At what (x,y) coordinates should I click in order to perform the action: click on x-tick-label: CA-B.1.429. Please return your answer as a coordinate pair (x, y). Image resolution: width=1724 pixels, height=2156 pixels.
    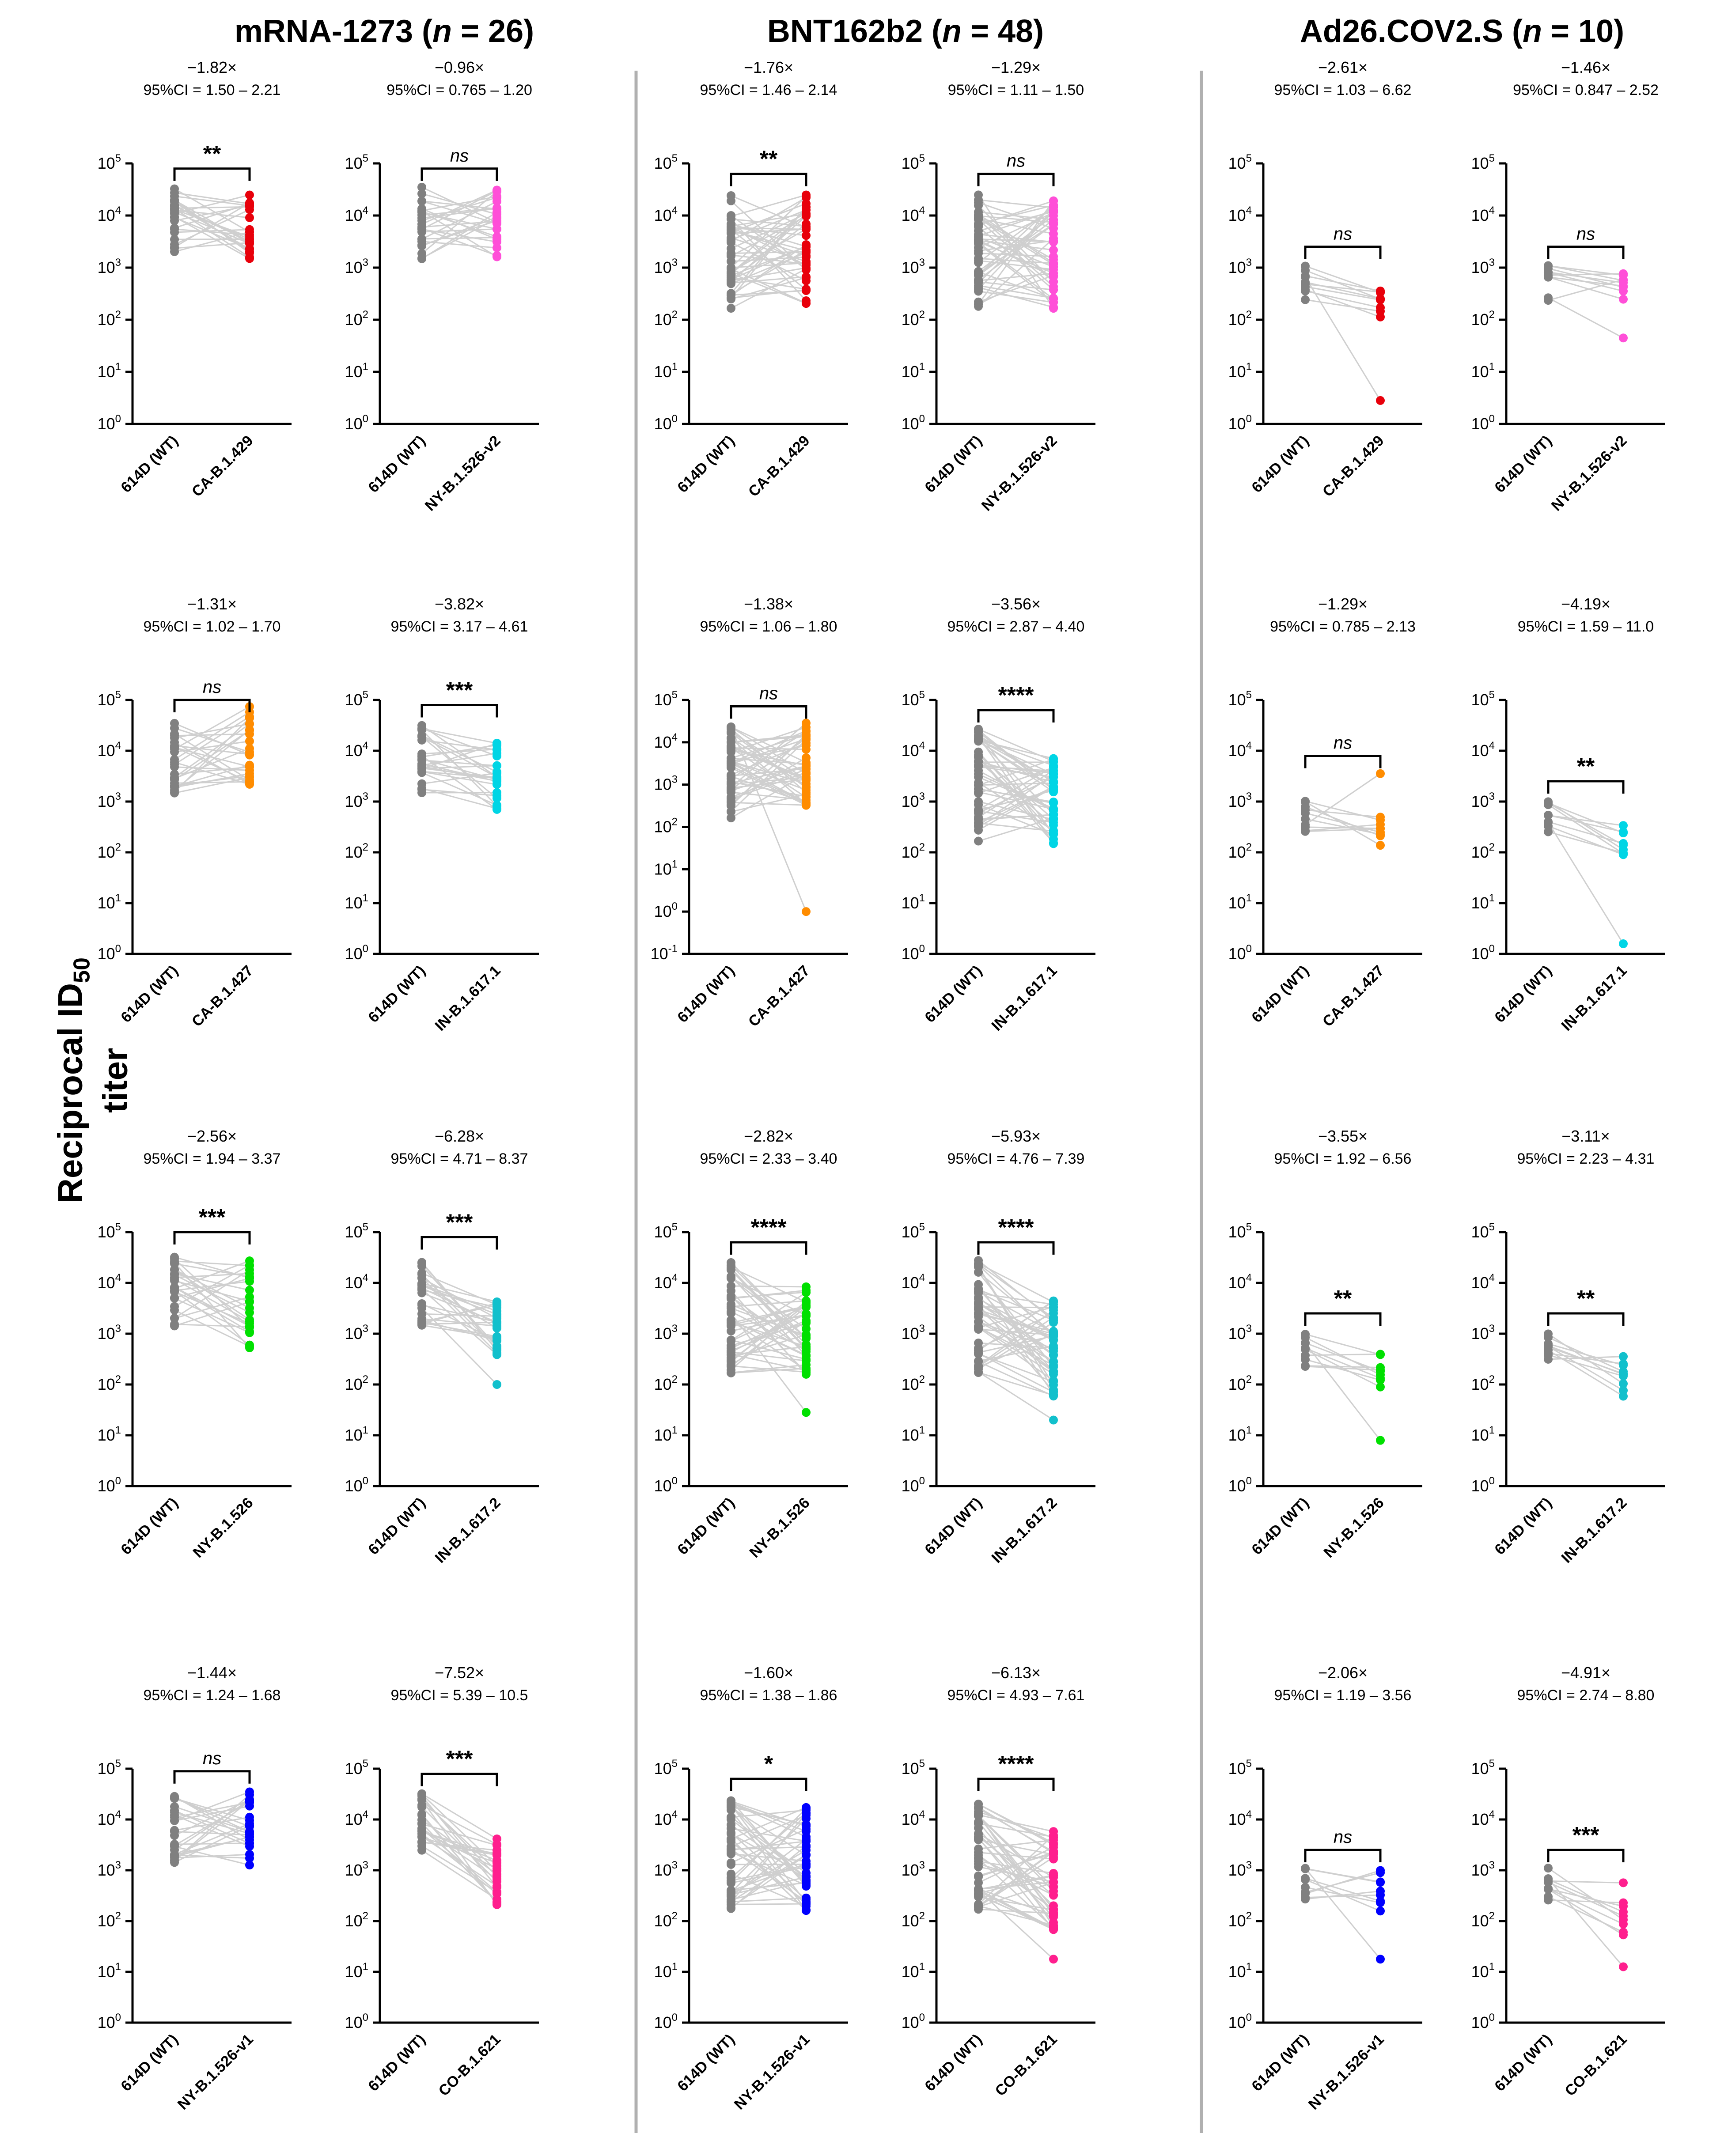
    Looking at the image, I should click on (779, 466).